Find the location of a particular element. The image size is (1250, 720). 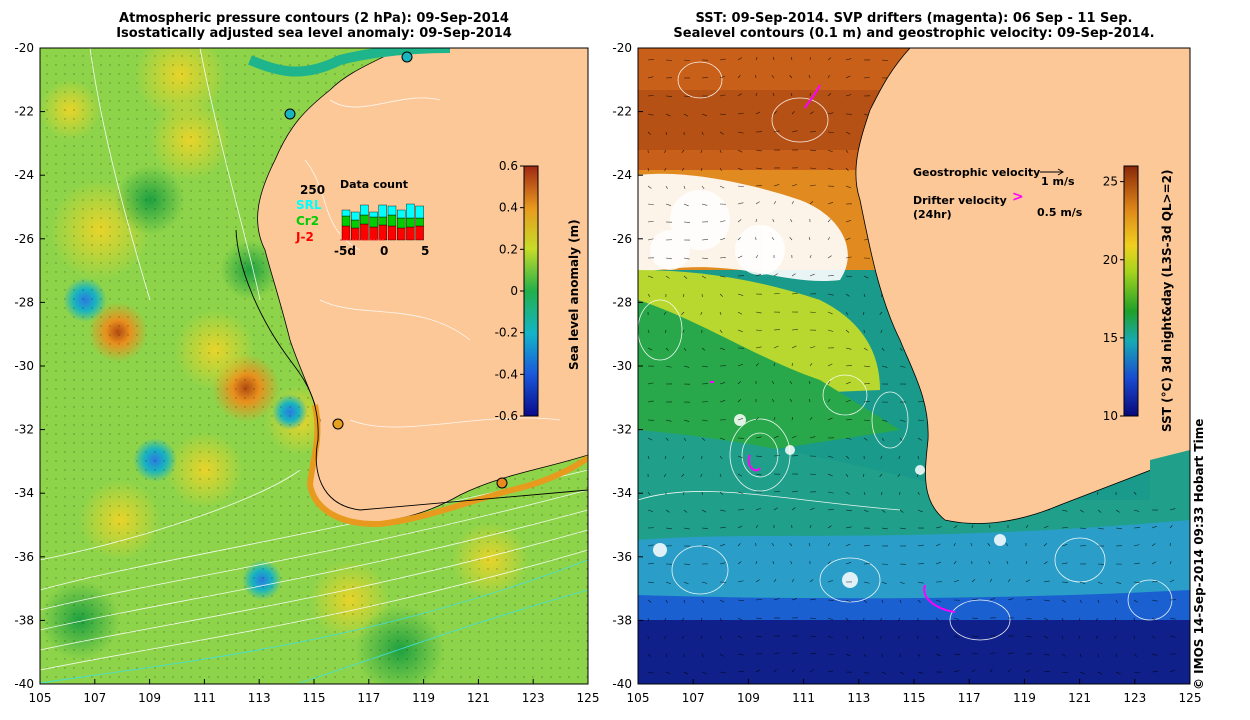

lon-tick-label-left: 117 is located at coordinates (368, 698).